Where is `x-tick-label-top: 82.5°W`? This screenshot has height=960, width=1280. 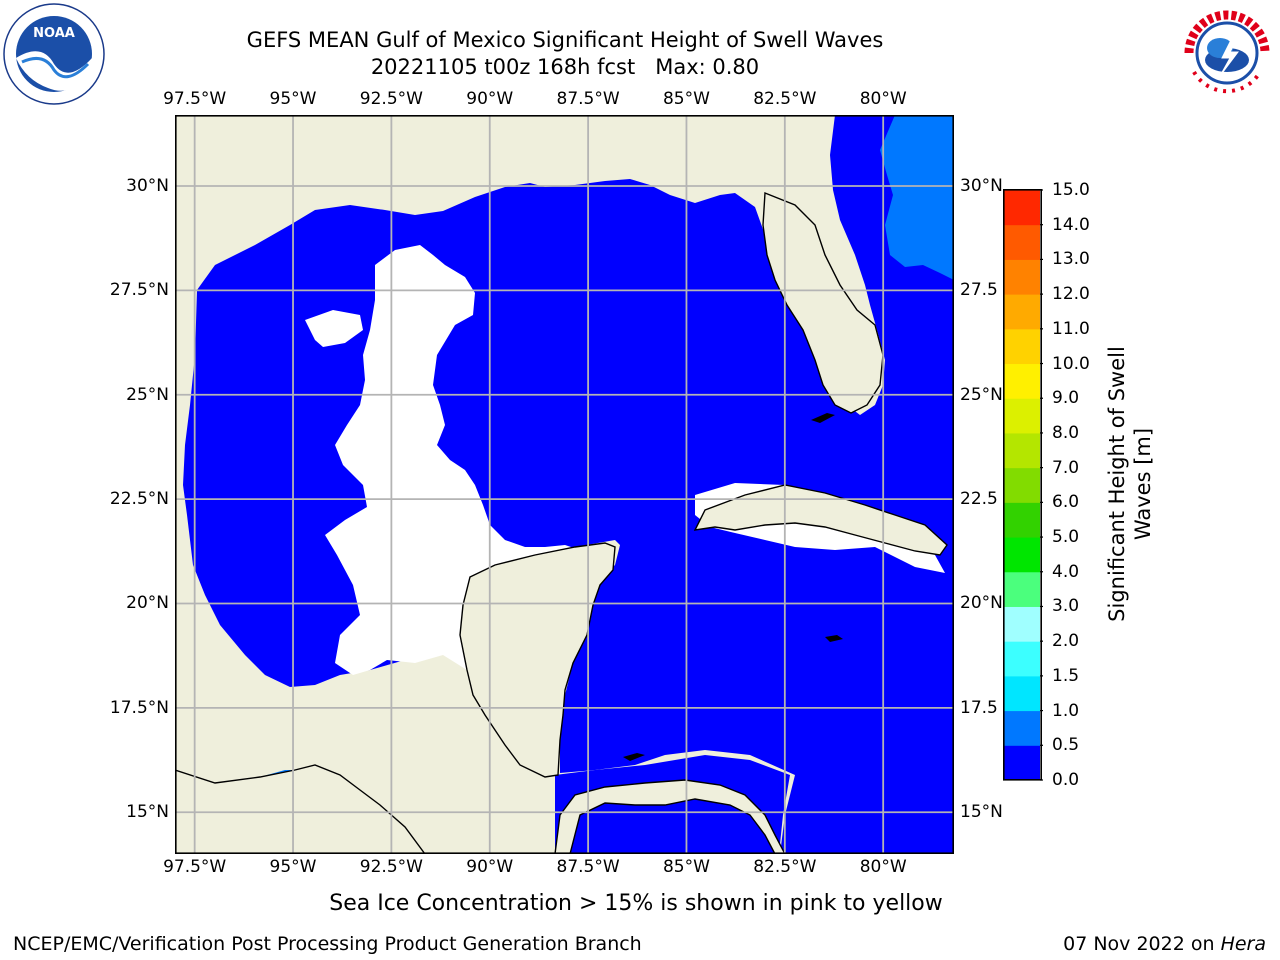
x-tick-label-top: 82.5°W is located at coordinates (785, 99).